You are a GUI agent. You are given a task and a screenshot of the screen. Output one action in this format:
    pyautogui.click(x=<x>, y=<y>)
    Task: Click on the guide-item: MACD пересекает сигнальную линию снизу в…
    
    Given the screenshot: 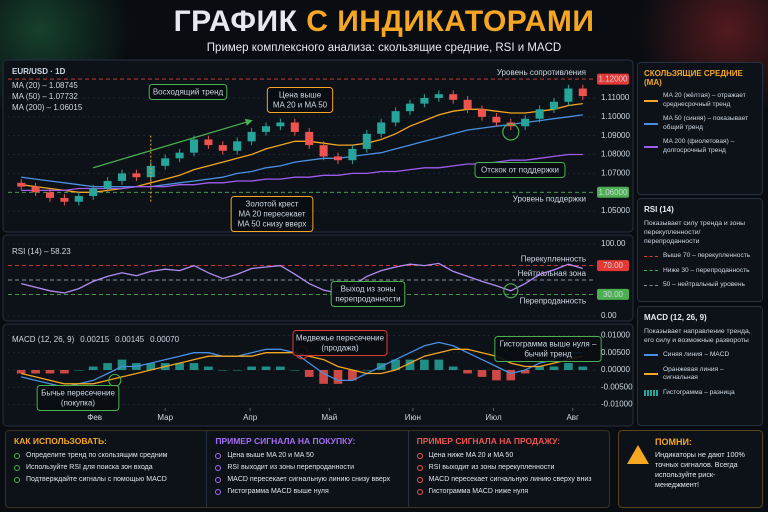 What is the action you would take?
    pyautogui.click(x=307, y=479)
    